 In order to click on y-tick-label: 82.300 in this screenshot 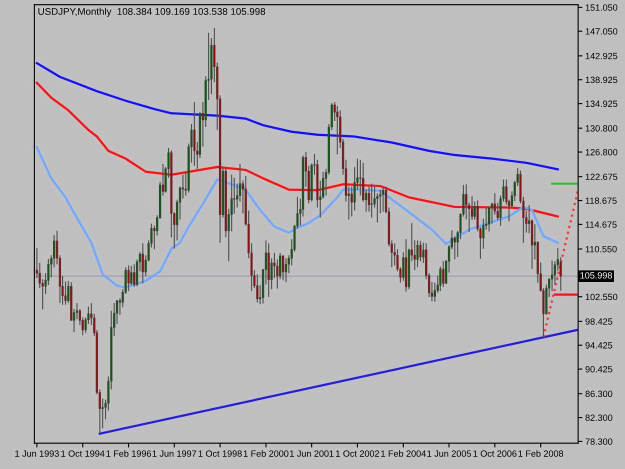, I will do `click(598, 417)`.